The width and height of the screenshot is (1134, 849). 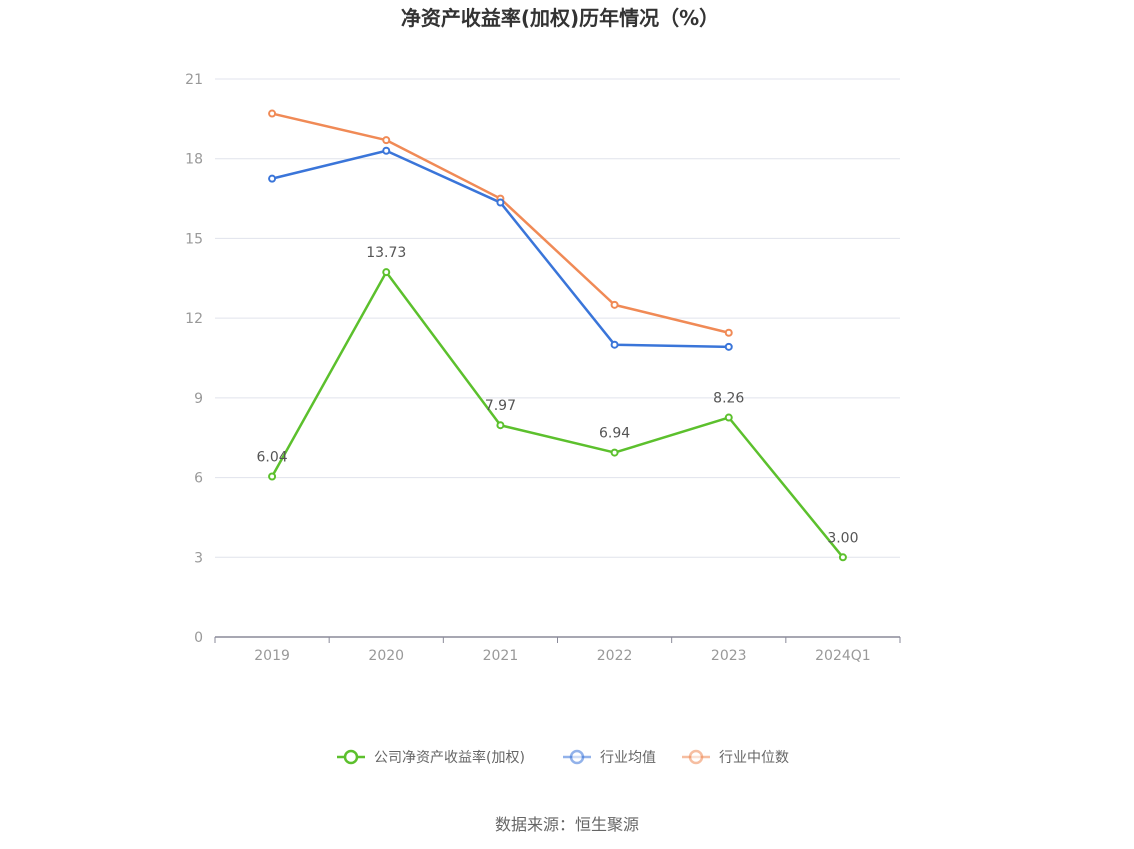 I want to click on y-tick-label: 21, so click(x=194, y=80).